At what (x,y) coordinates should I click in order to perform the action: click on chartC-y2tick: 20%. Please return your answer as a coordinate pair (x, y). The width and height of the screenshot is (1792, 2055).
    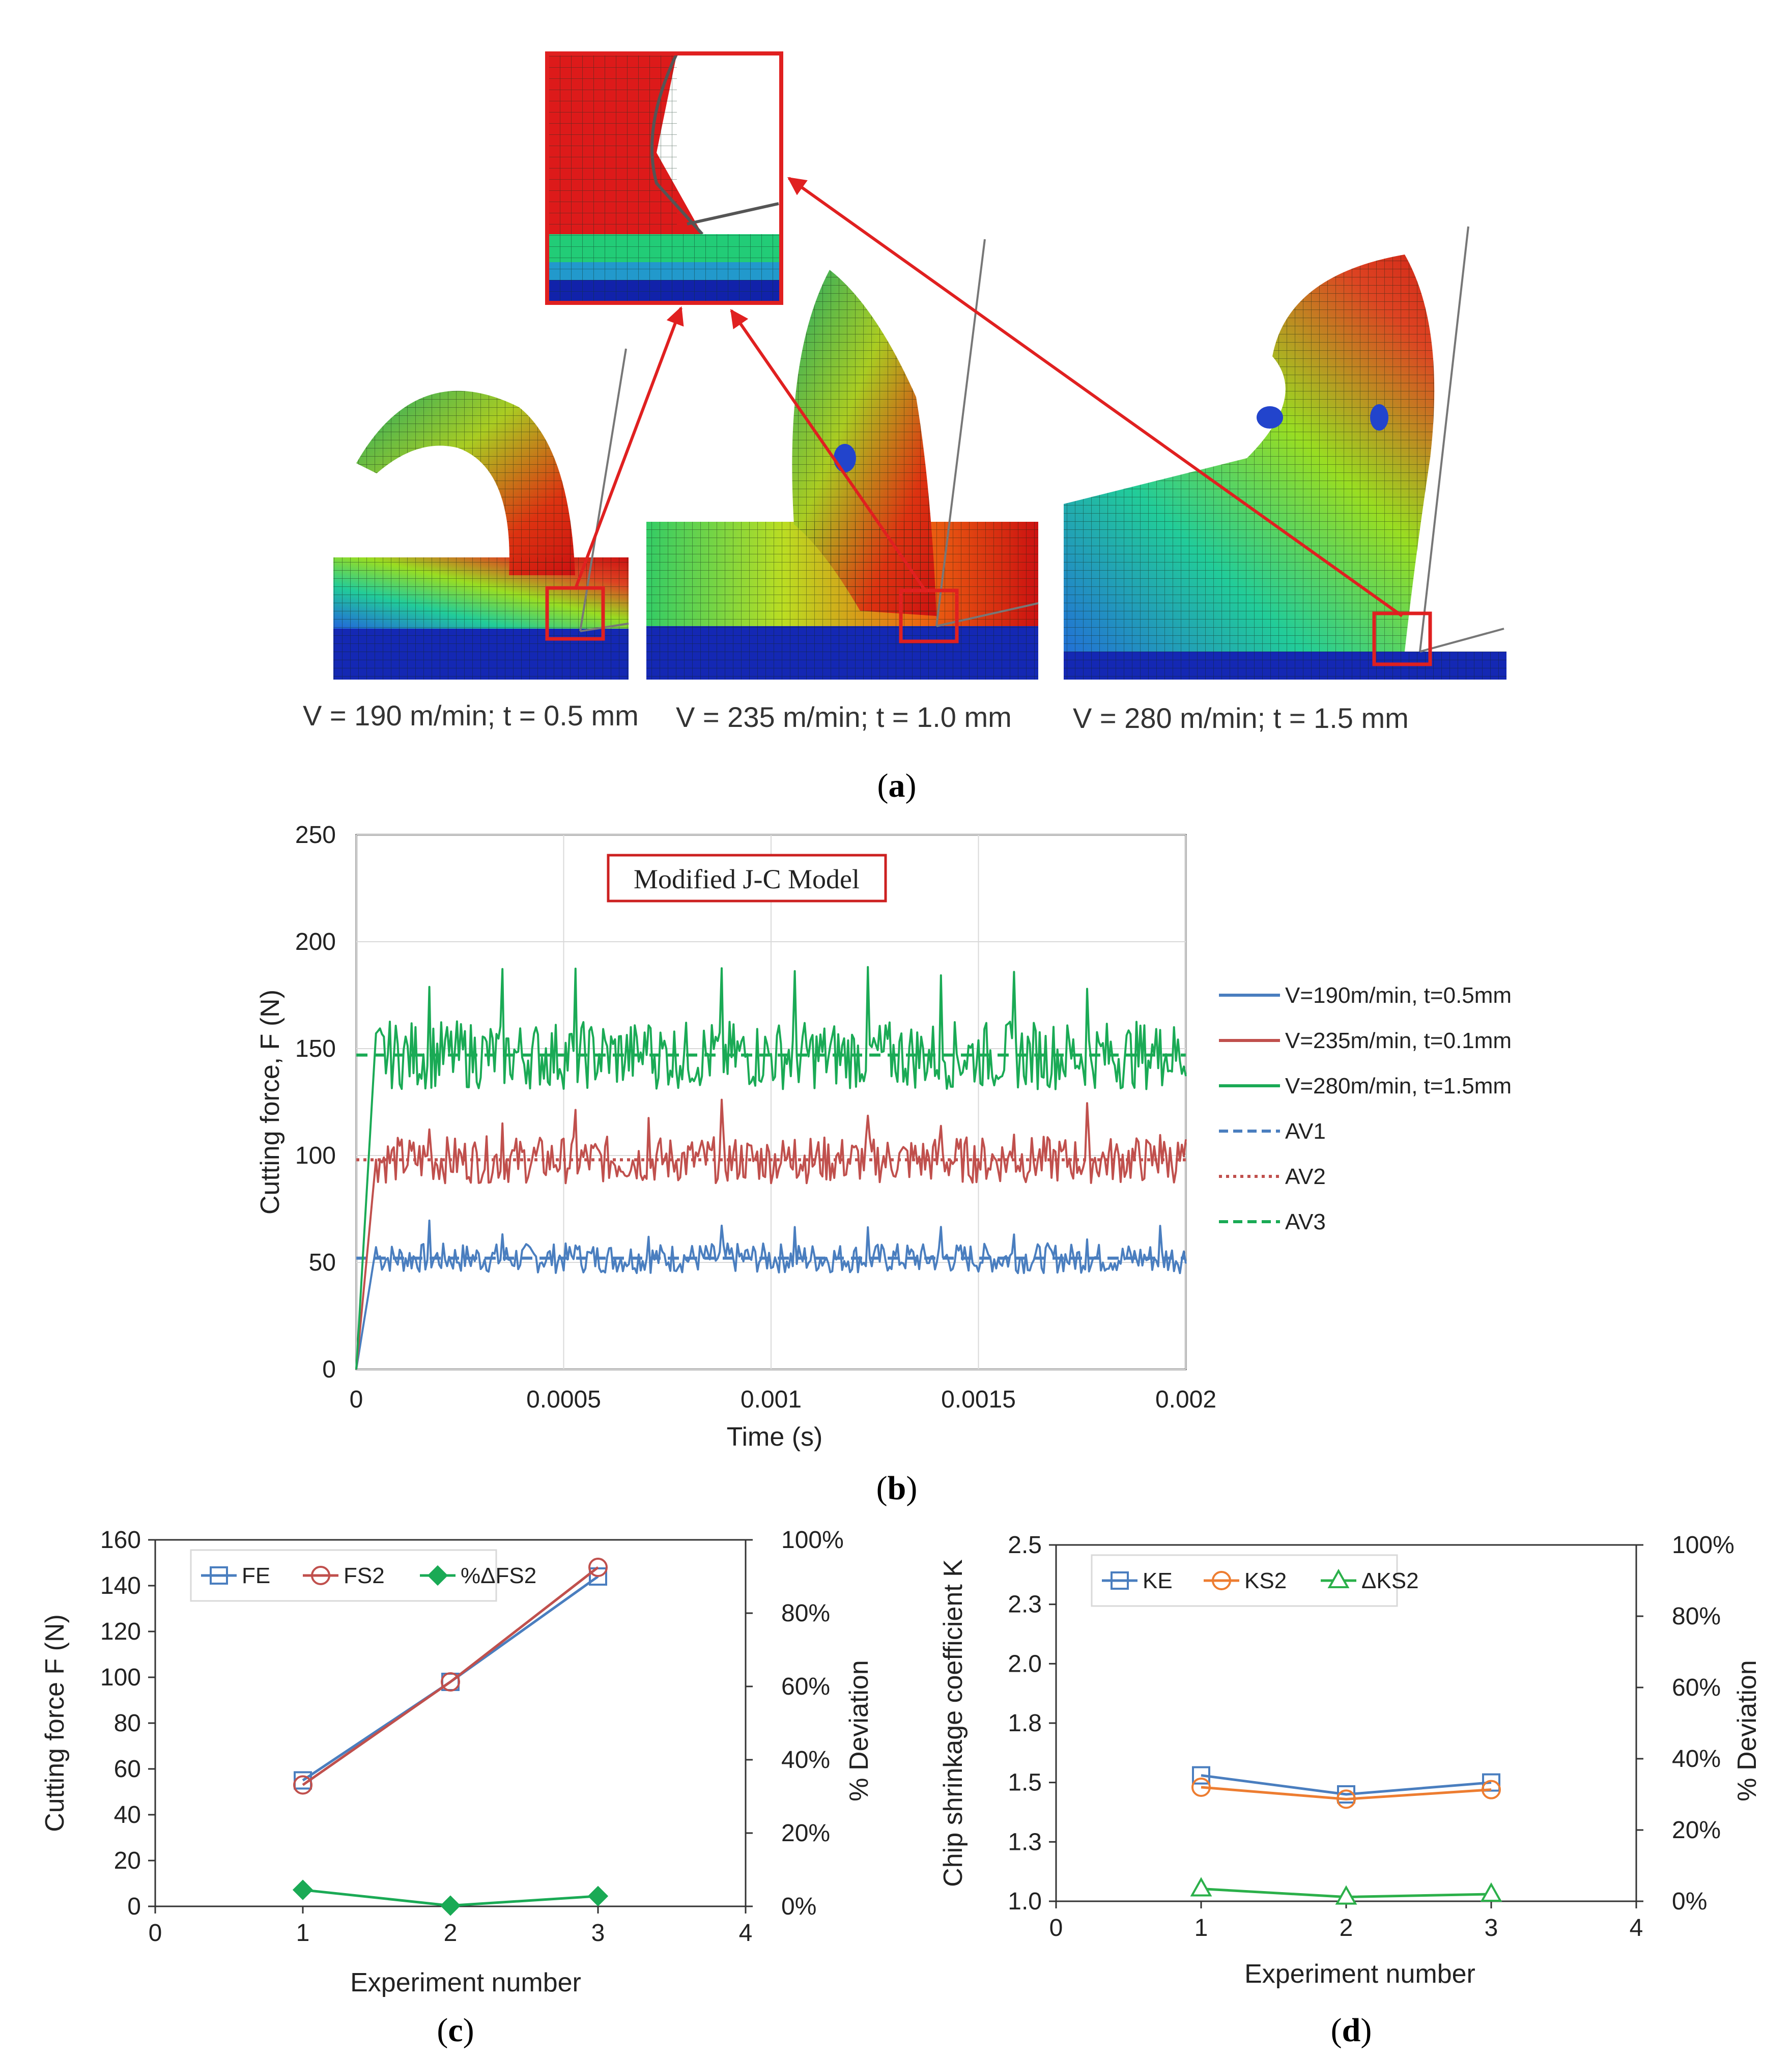
    Looking at the image, I should click on (805, 1833).